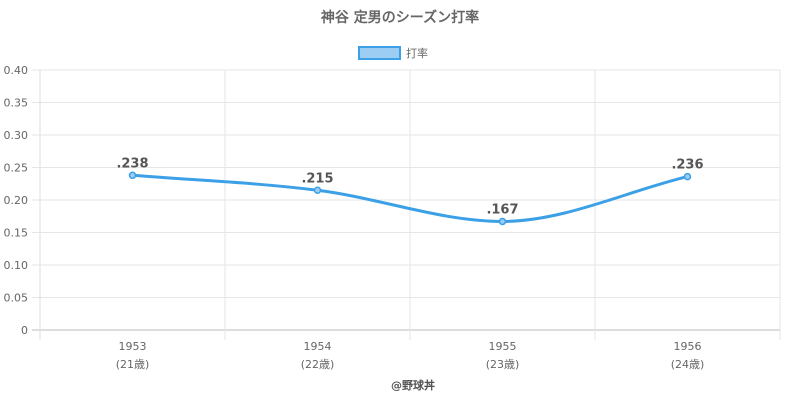 The height and width of the screenshot is (400, 800). What do you see at coordinates (16, 265) in the screenshot?
I see `y-tick-label: 0.10` at bounding box center [16, 265].